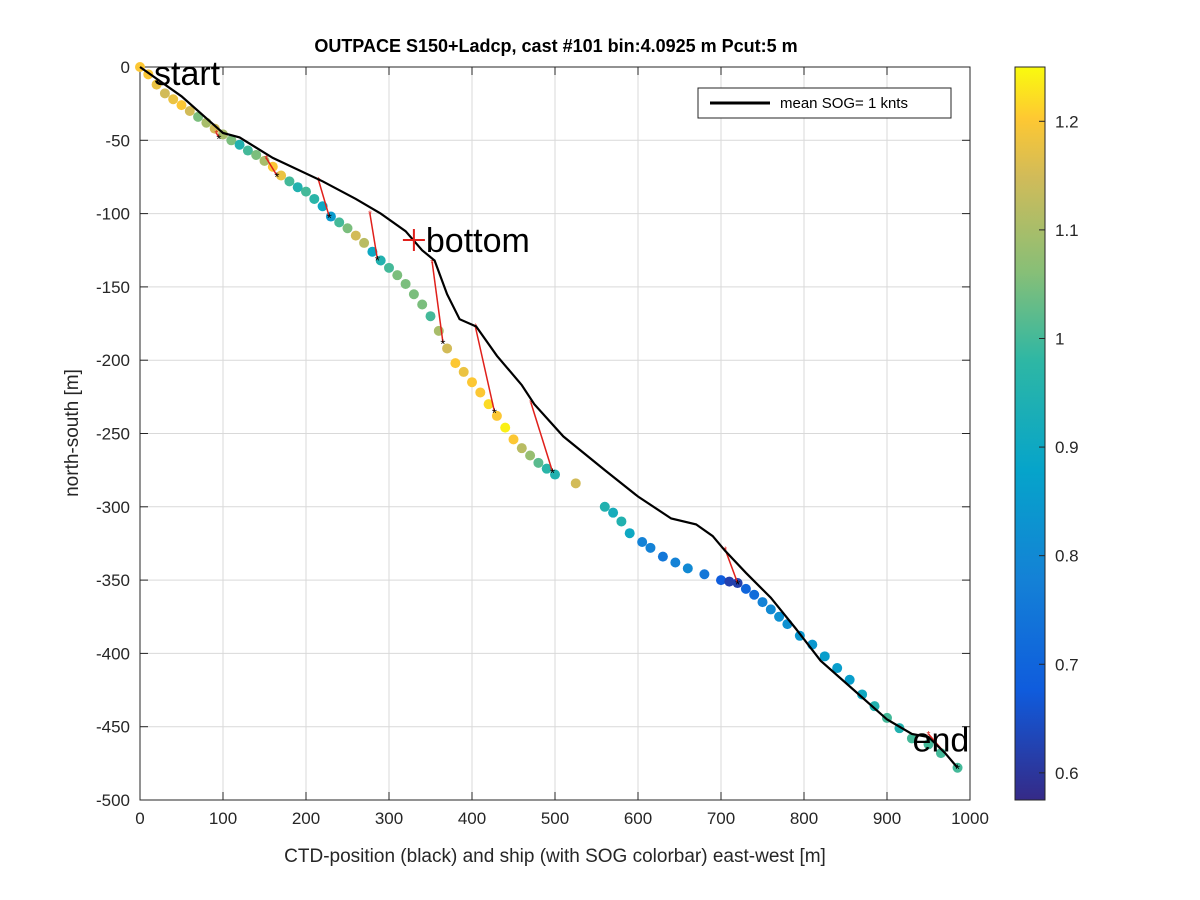 The width and height of the screenshot is (1200, 900). I want to click on y-tick-label: -250, so click(113, 434).